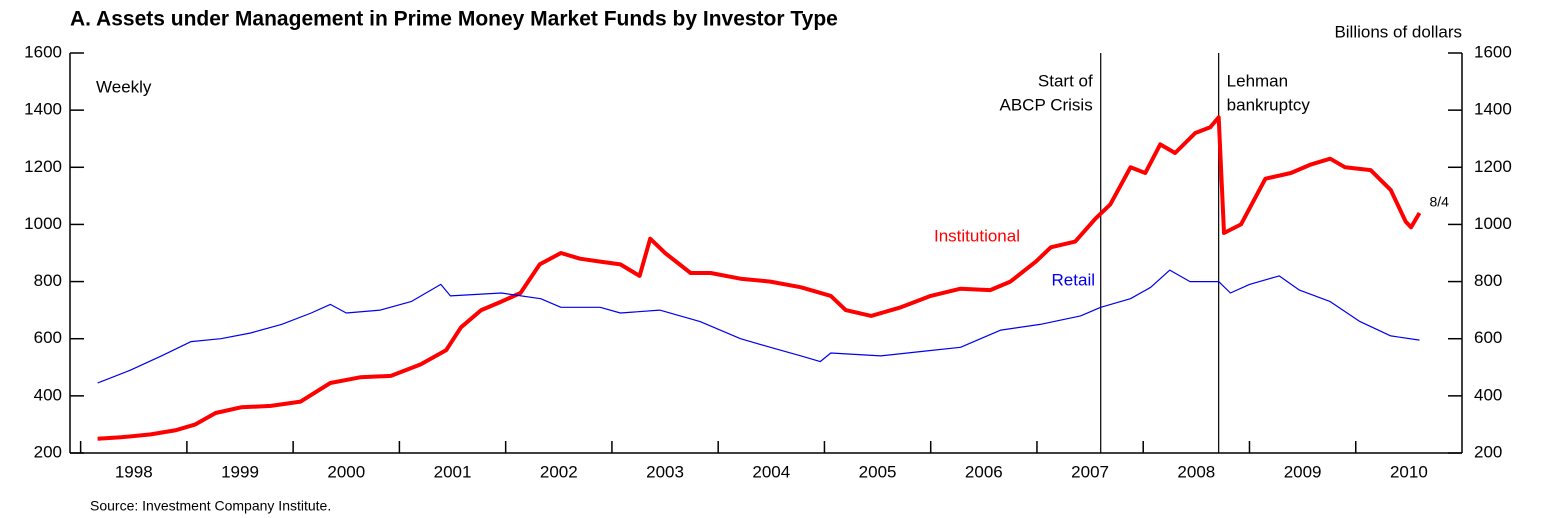 The height and width of the screenshot is (518, 1544). I want to click on event-label: ABCP Crisis, so click(1046, 104).